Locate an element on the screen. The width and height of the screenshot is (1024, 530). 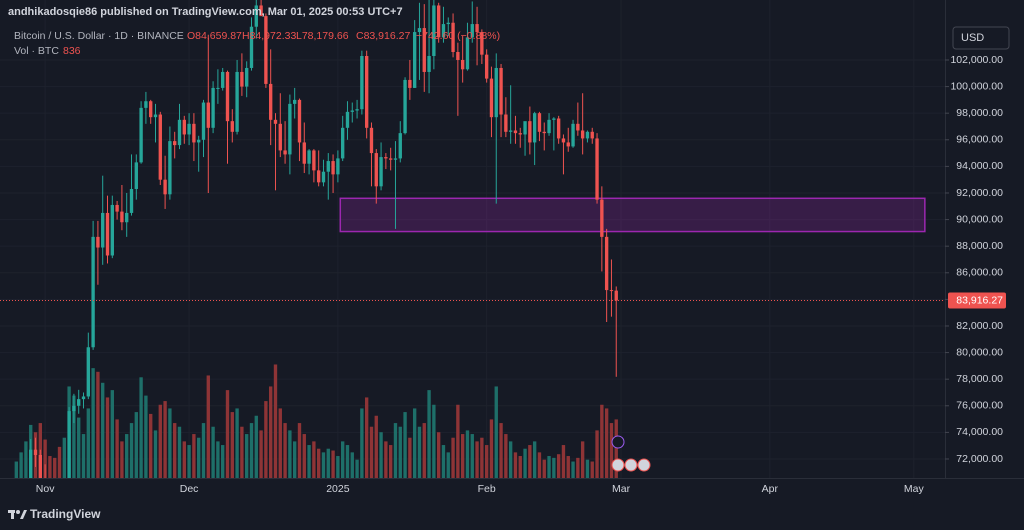
y-tick-label: 102,000.00 is located at coordinates (976, 60).